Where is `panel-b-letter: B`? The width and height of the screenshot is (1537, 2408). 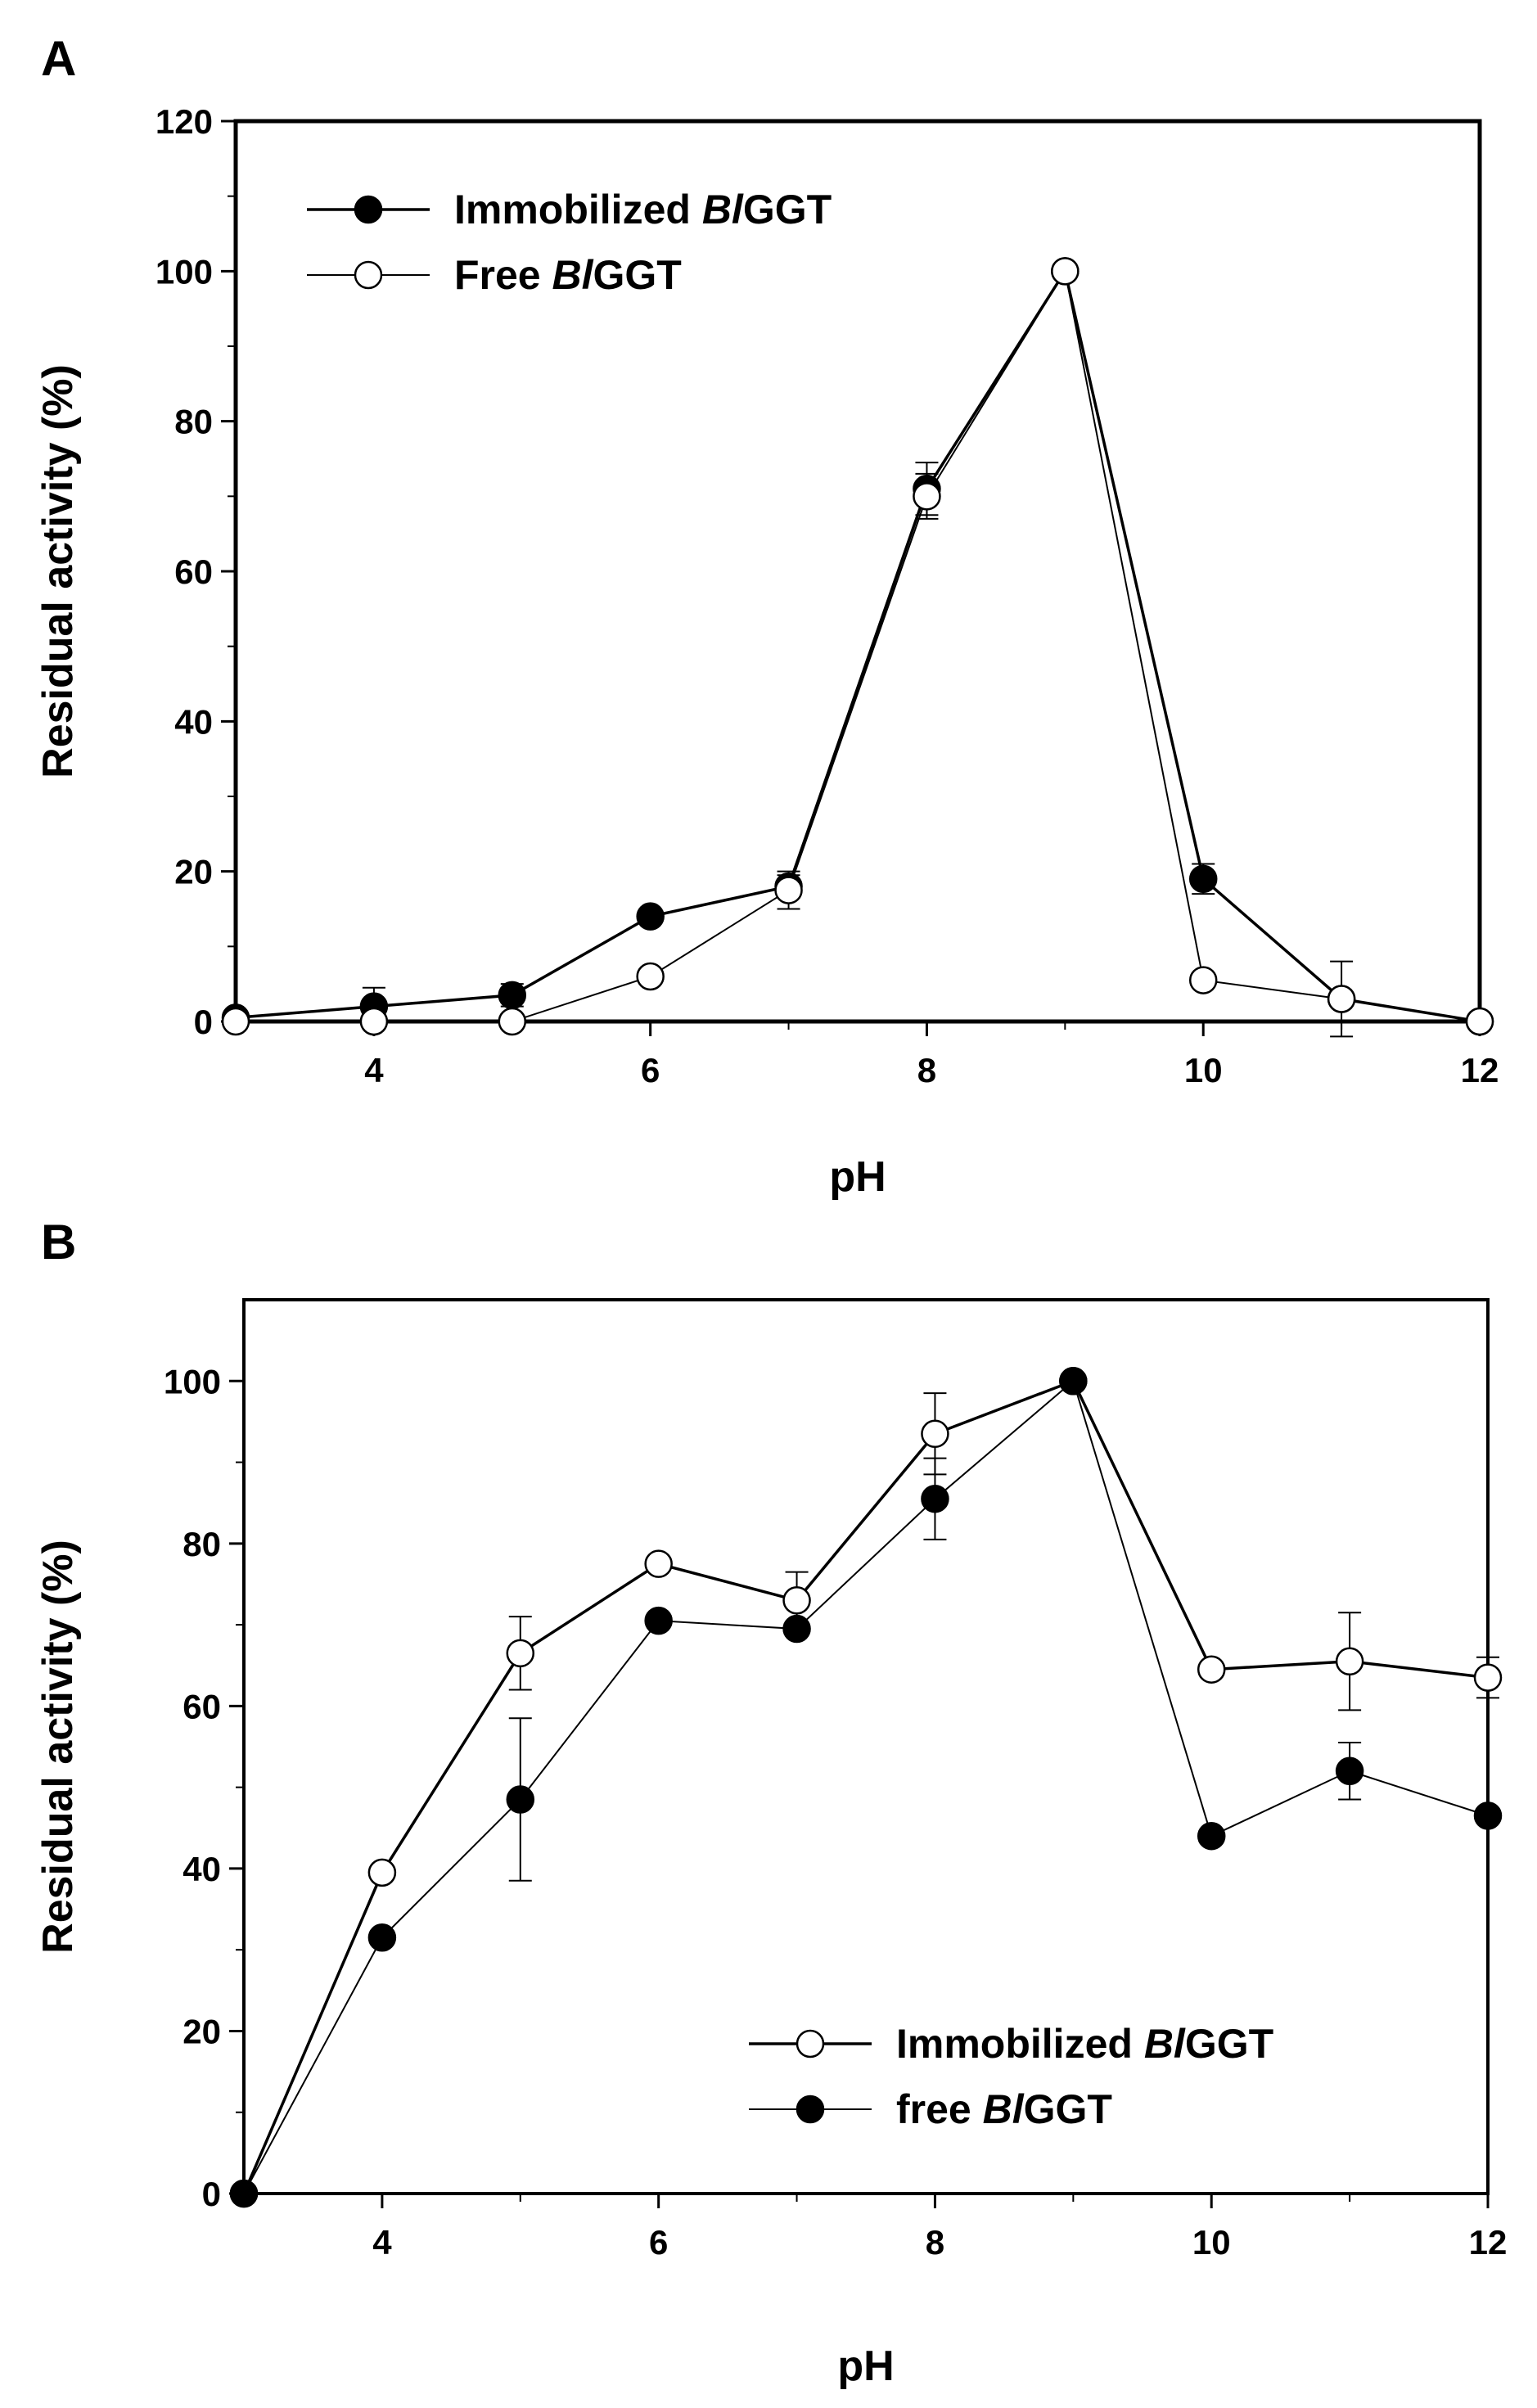 panel-b-letter: B is located at coordinates (59, 1242).